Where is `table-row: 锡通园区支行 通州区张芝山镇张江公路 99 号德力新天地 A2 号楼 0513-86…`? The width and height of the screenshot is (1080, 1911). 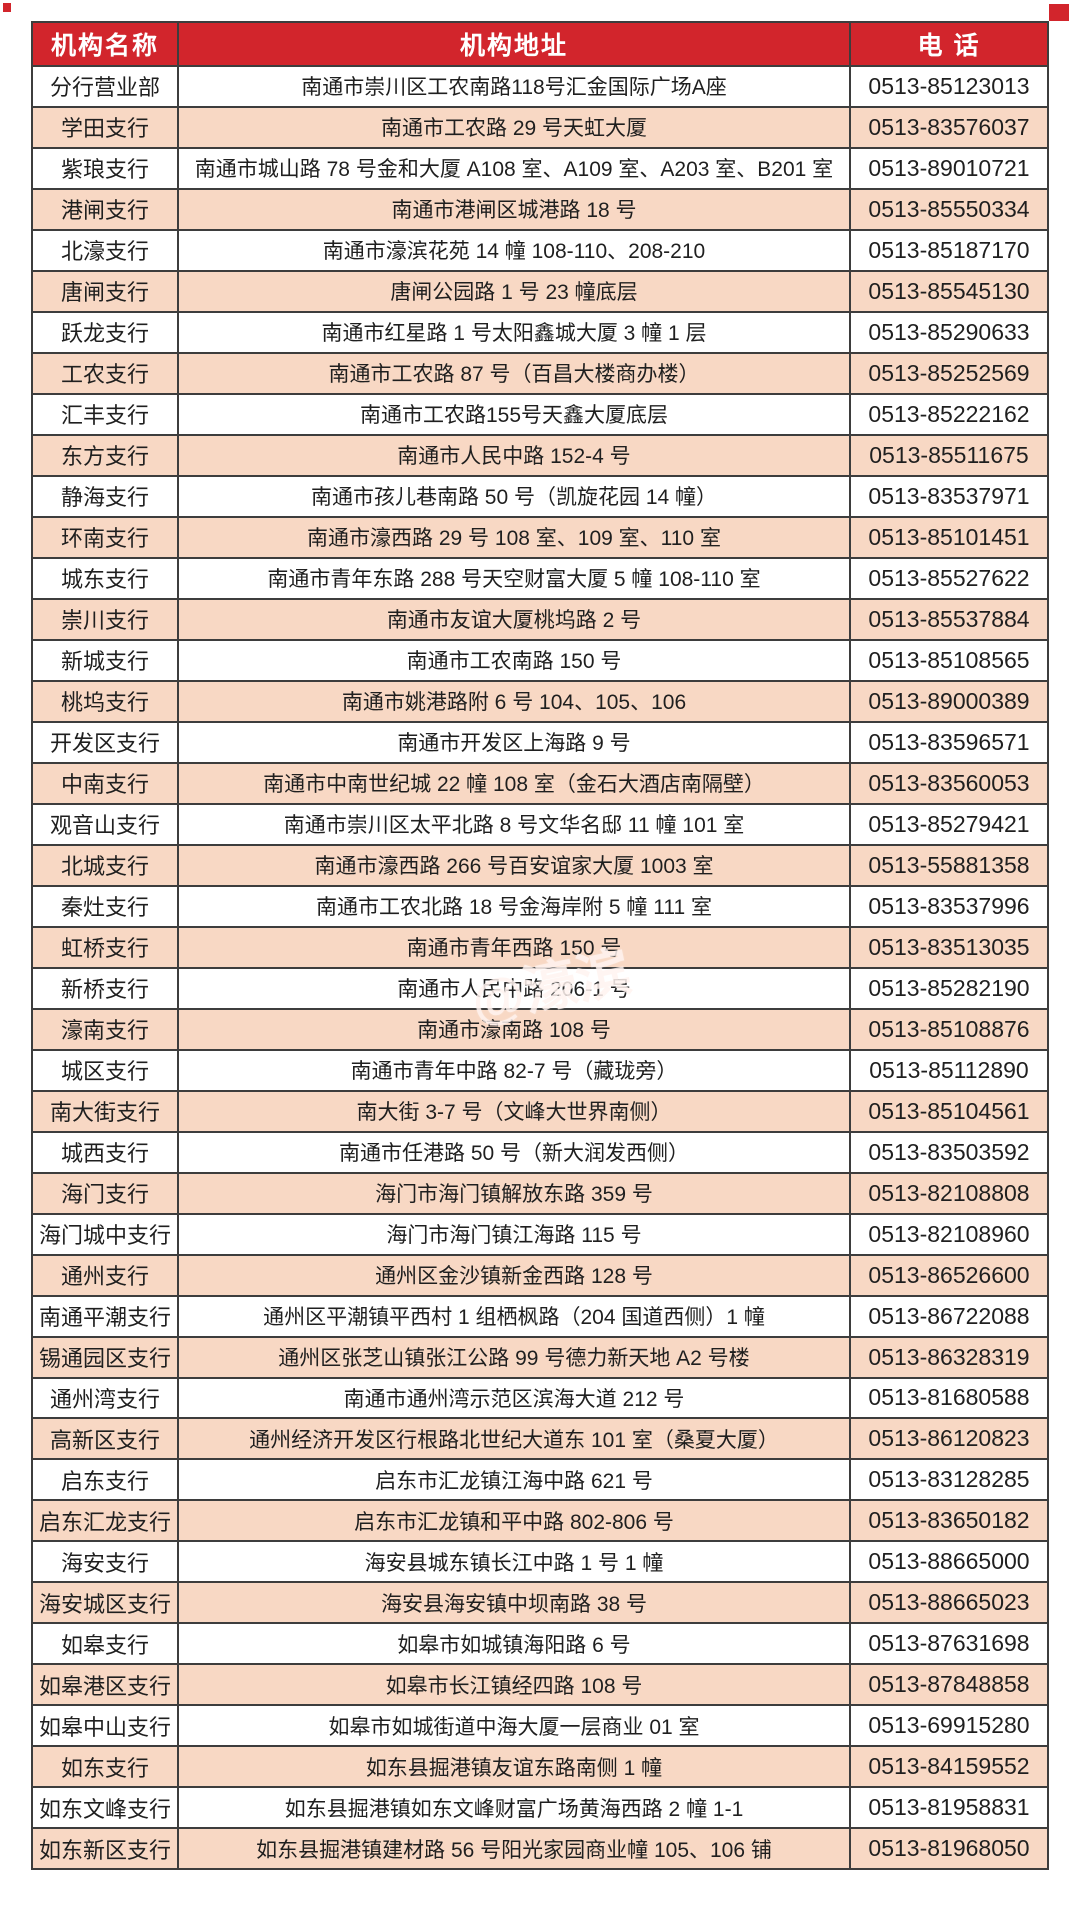 table-row: 锡通园区支行 通州区张芝山镇张江公路 99 号德力新天地 A2 号楼 0513-86… is located at coordinates (540, 1358).